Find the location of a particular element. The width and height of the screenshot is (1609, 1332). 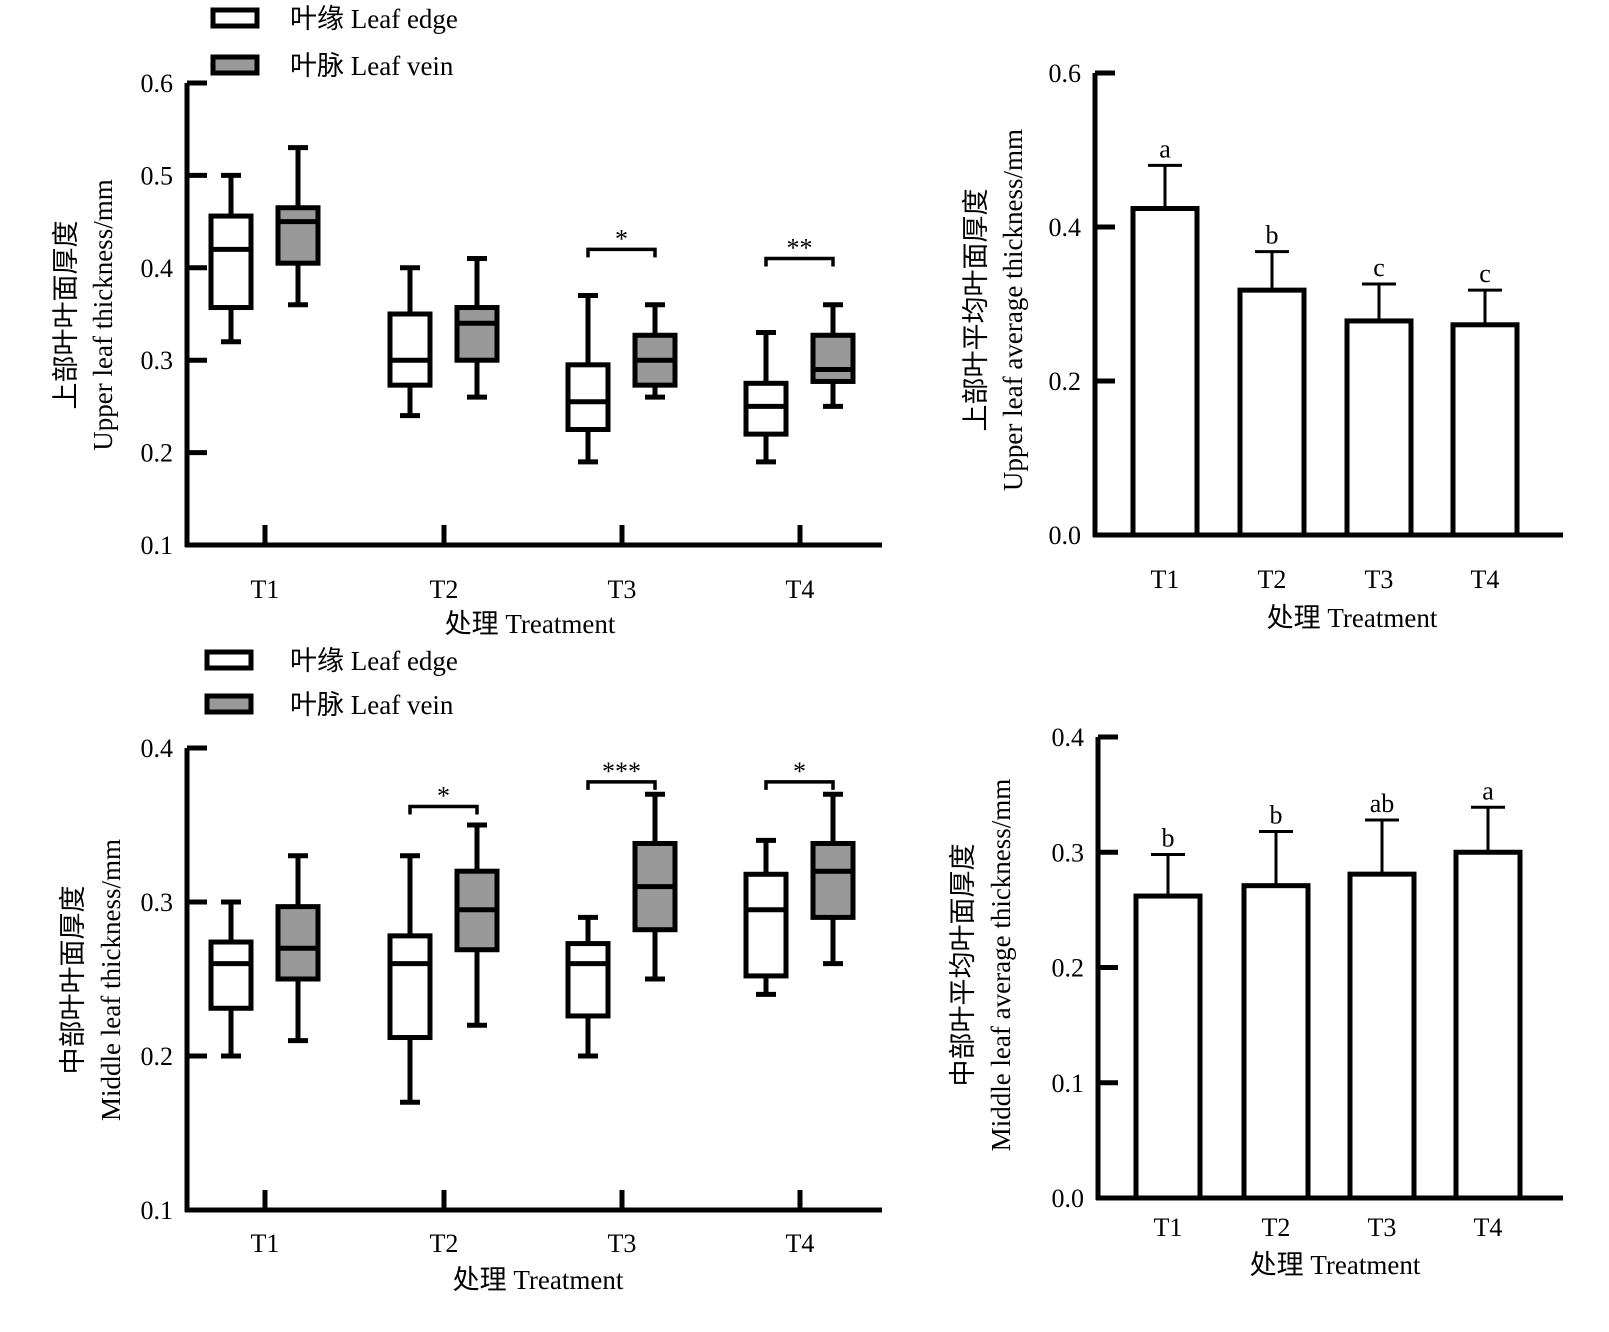

bar-T4: c is located at coordinates (1485, 398).